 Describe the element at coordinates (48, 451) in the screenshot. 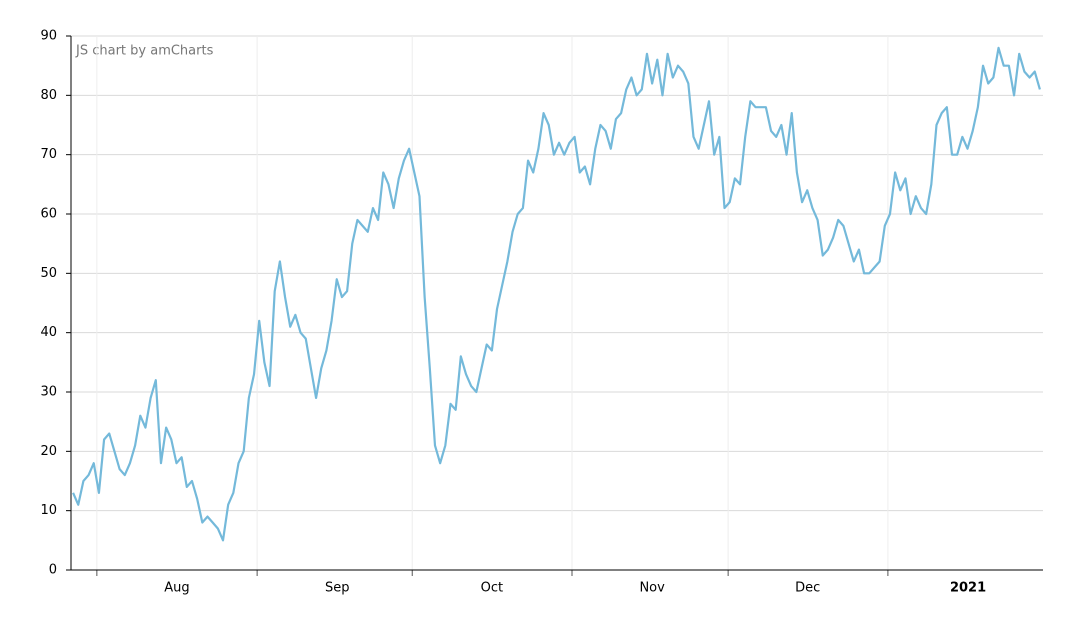

I see `y-tick-label: 20` at that location.